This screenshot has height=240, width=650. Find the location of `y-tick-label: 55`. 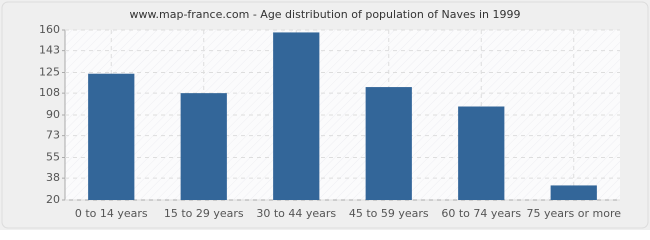

y-tick-label: 55 is located at coordinates (53, 157).